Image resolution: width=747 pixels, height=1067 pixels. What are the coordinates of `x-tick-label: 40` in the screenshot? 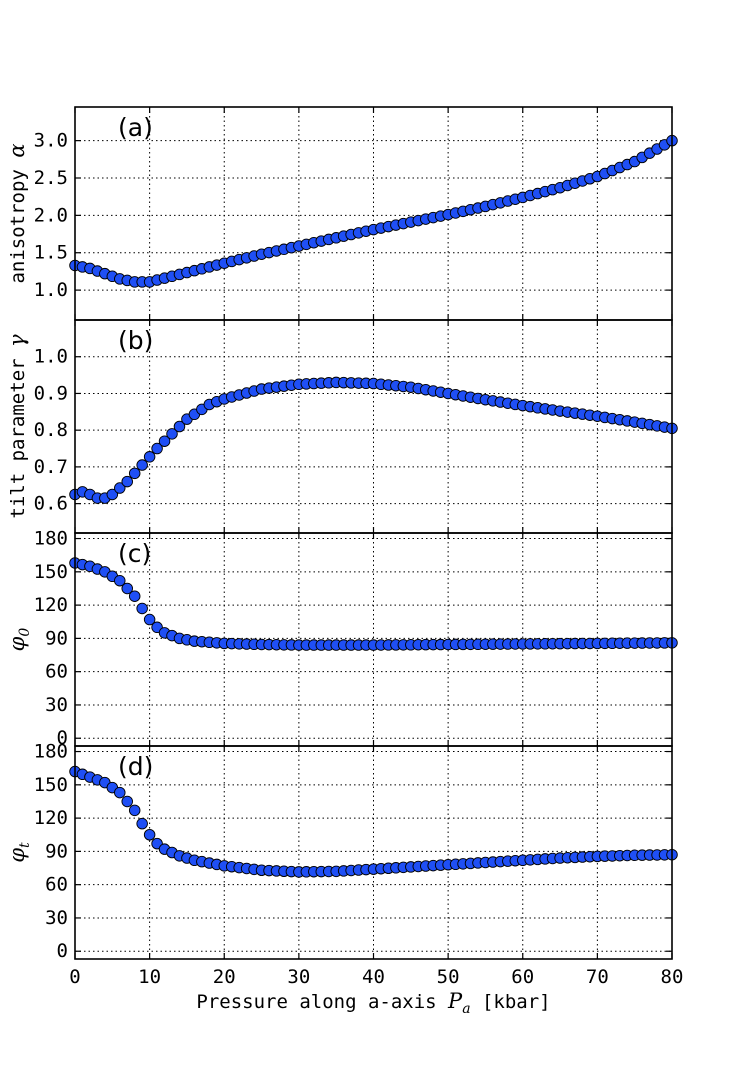 It's located at (373, 977).